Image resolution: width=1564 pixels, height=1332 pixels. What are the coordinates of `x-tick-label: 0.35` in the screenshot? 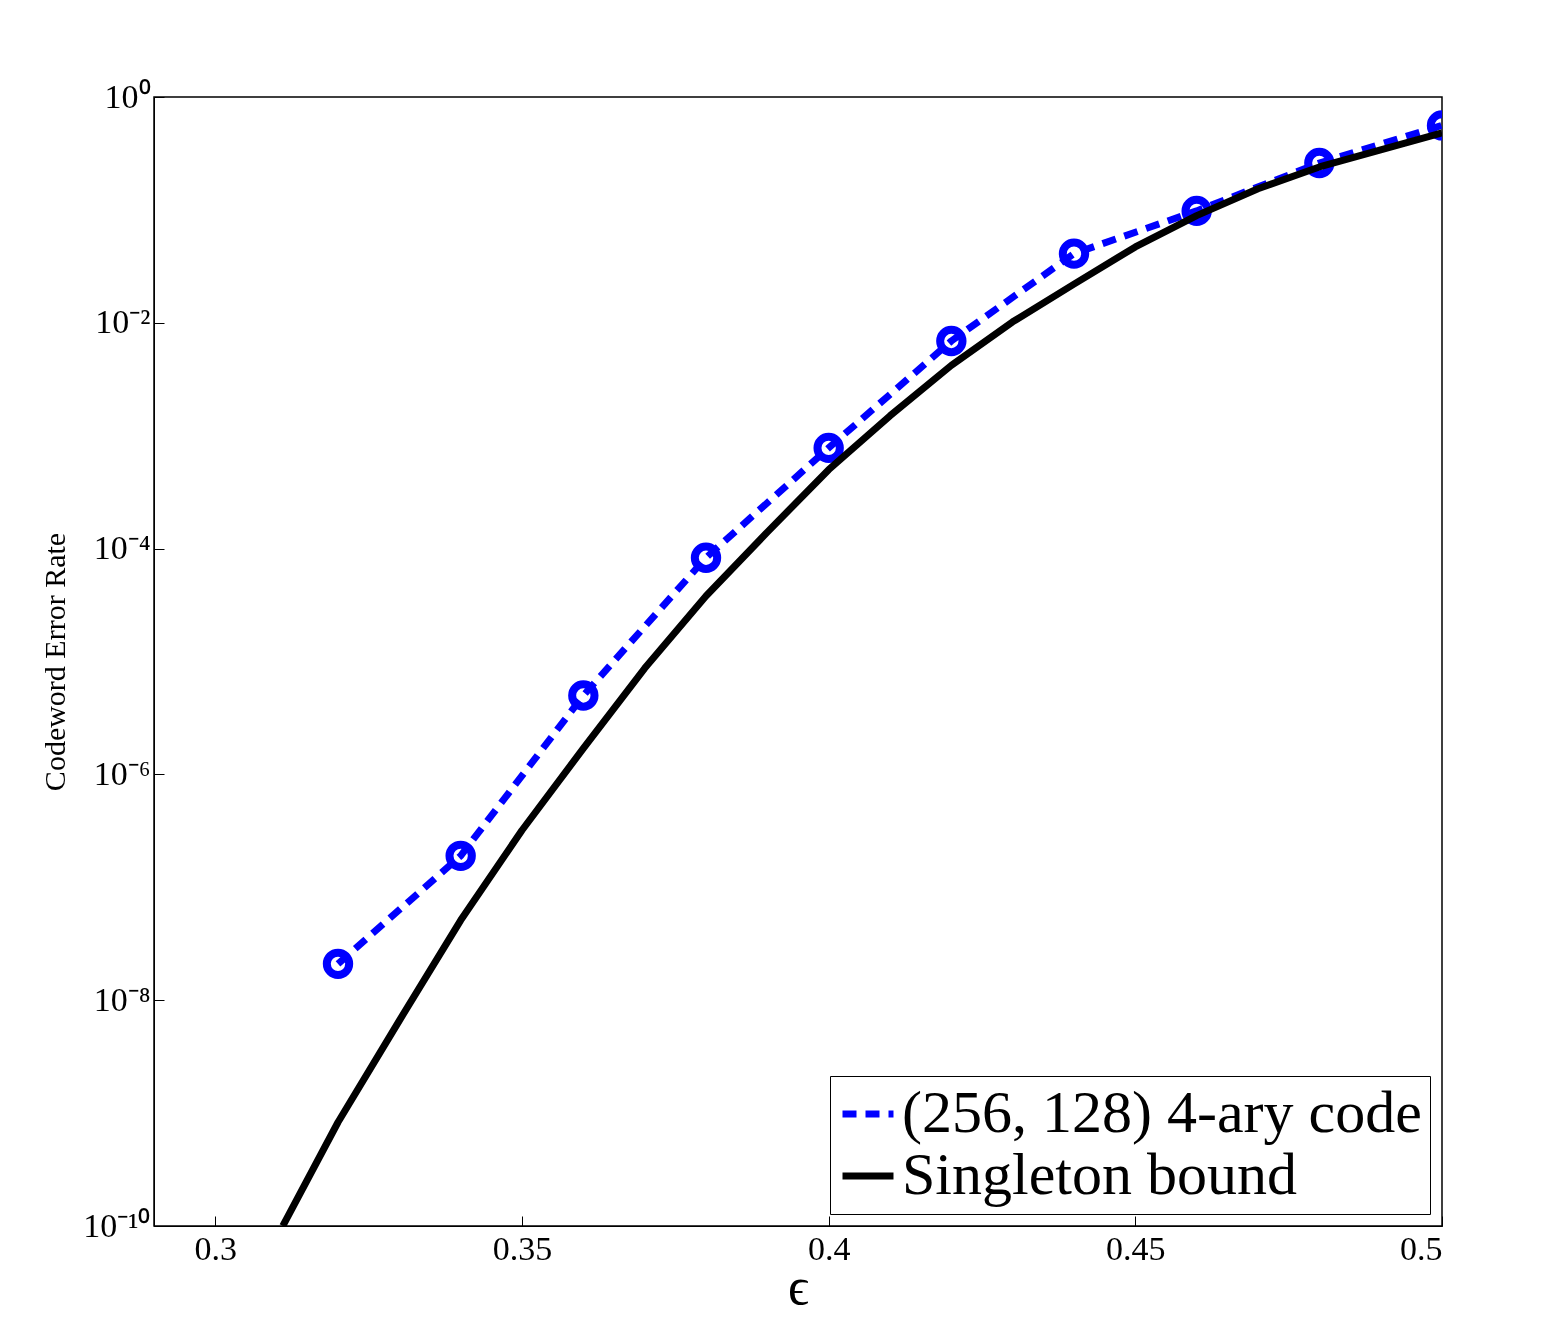 It's located at (522, 1248).